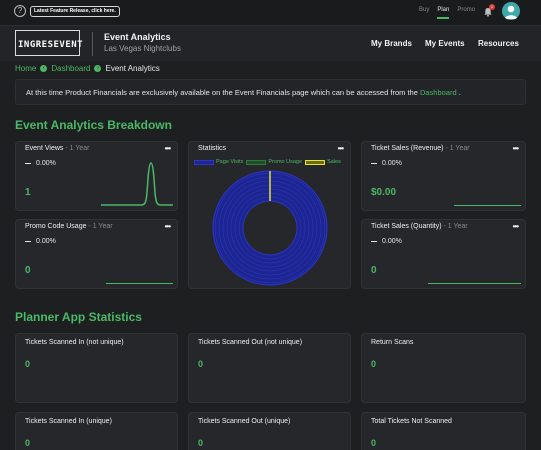 Image resolution: width=541 pixels, height=450 pixels. I want to click on notification-badge: 1, so click(492, 7).